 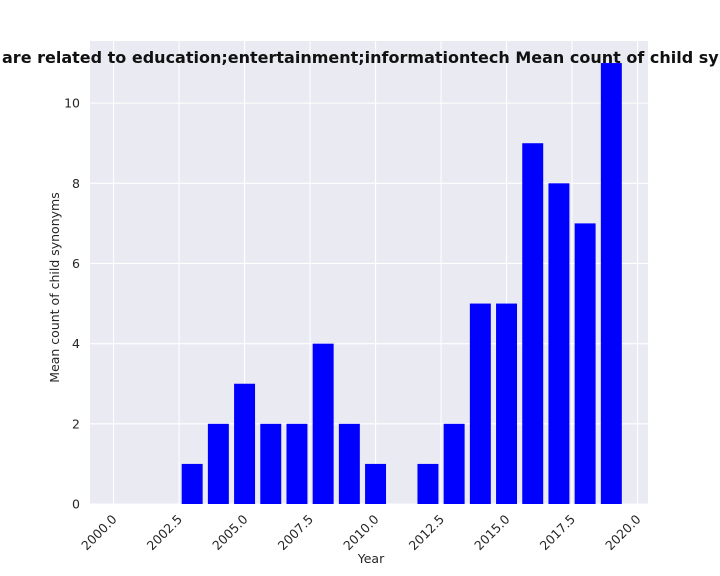 I want to click on y-tick-label: 8, so click(x=76, y=183).